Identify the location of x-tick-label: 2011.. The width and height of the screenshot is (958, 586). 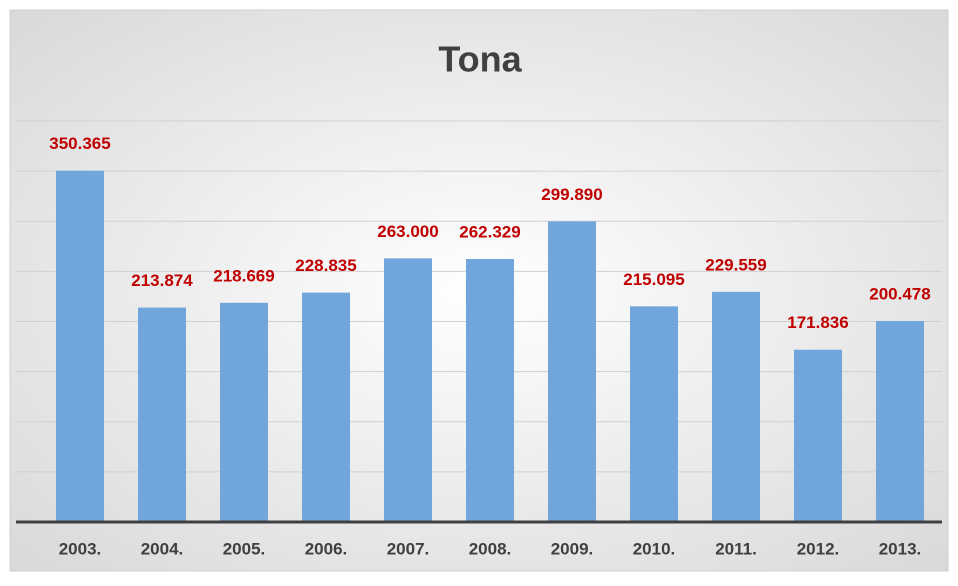
(736, 548).